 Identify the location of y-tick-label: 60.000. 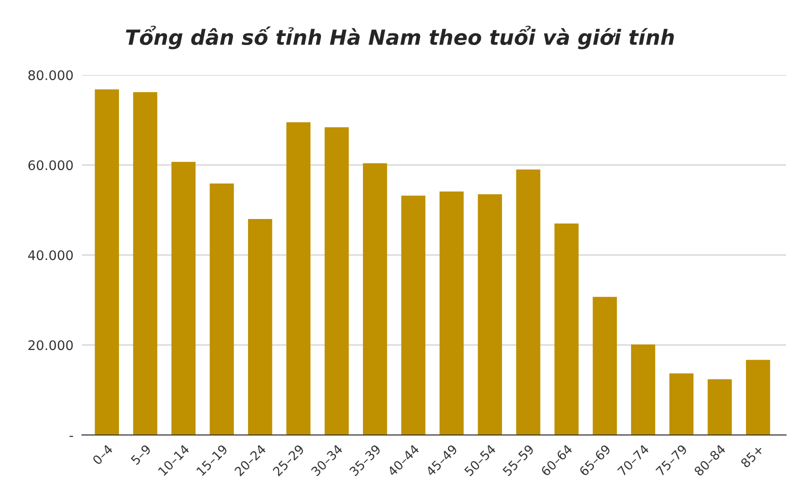
(50, 165).